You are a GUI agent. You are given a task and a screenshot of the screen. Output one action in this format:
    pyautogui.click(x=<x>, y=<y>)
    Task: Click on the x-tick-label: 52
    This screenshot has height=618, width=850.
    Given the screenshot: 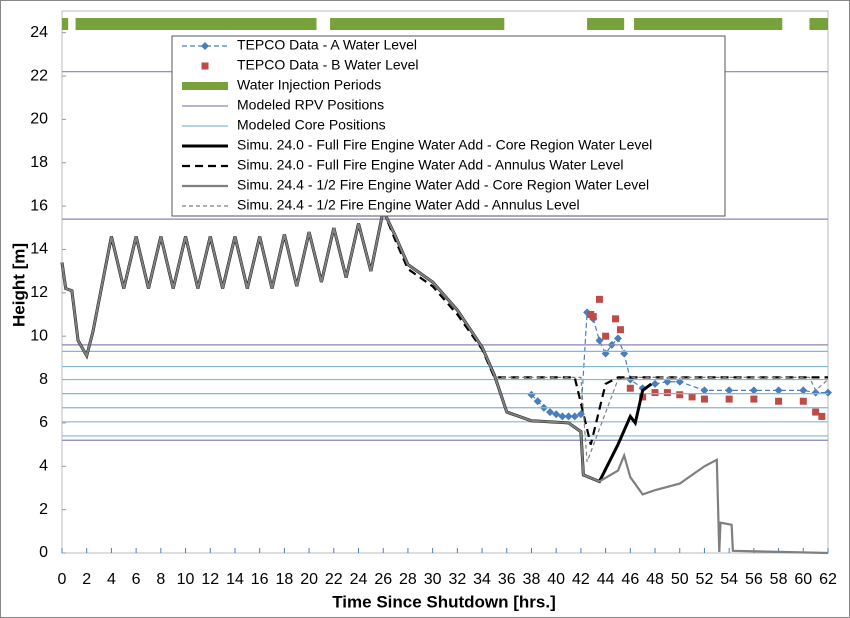 What is the action you would take?
    pyautogui.click(x=705, y=579)
    